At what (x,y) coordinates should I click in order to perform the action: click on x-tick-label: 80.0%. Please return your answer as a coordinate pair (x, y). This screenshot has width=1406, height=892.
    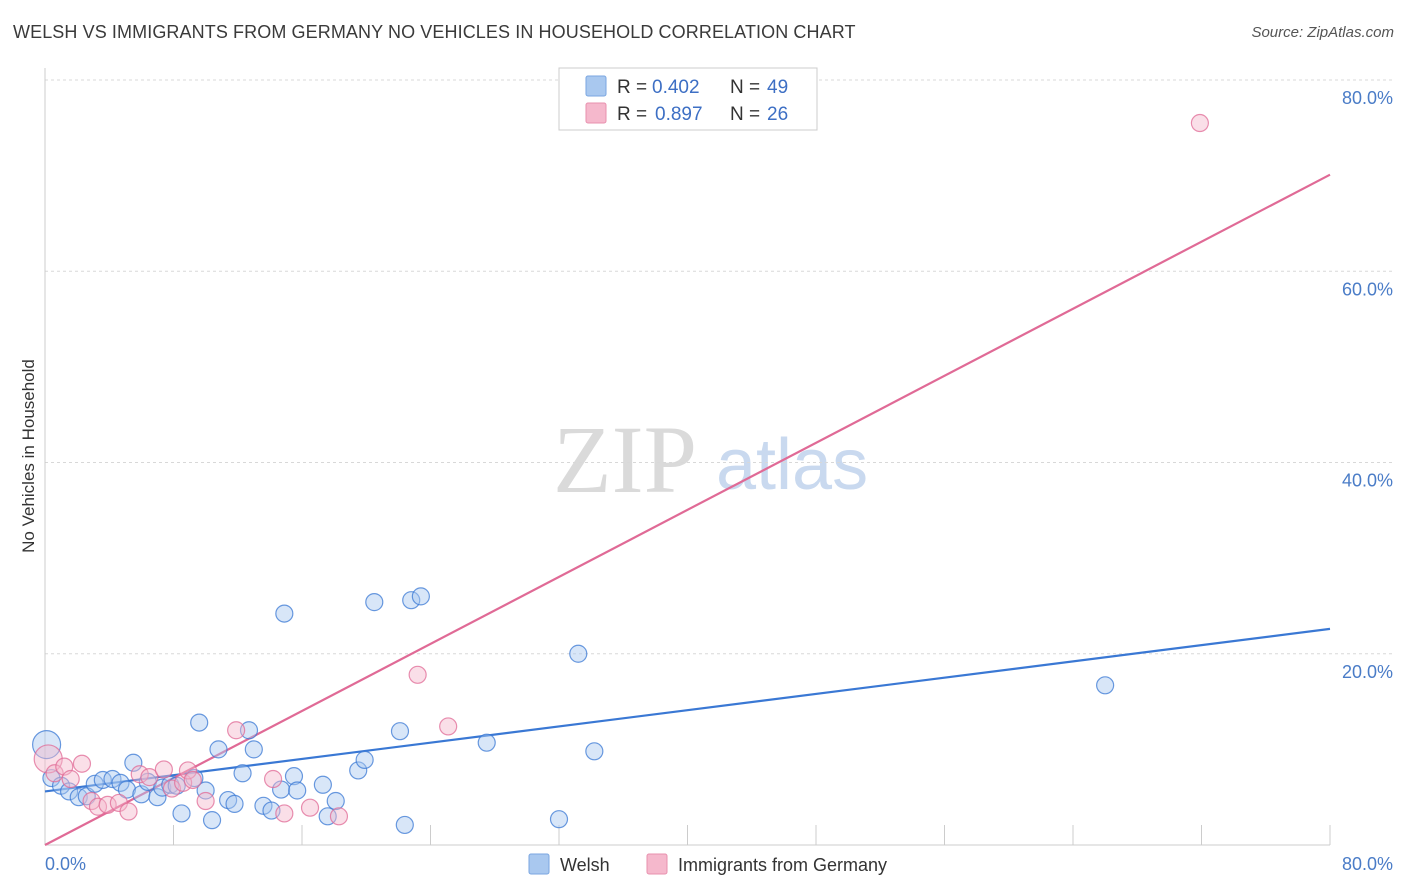
    Looking at the image, I should click on (1367, 864).